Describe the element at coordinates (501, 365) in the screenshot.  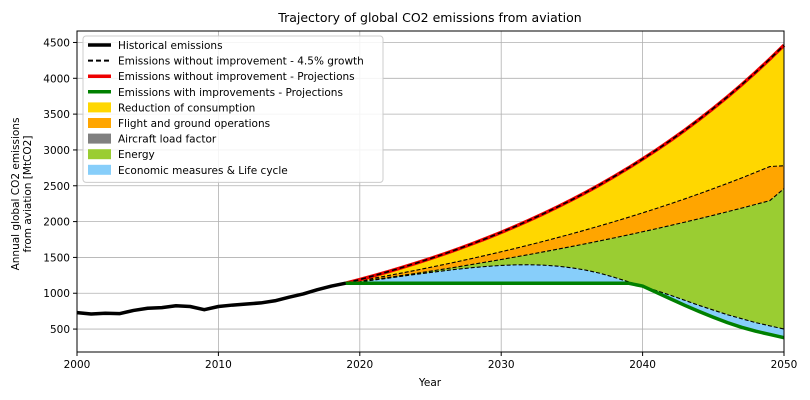
I see `x-tick-label: 2030` at that location.